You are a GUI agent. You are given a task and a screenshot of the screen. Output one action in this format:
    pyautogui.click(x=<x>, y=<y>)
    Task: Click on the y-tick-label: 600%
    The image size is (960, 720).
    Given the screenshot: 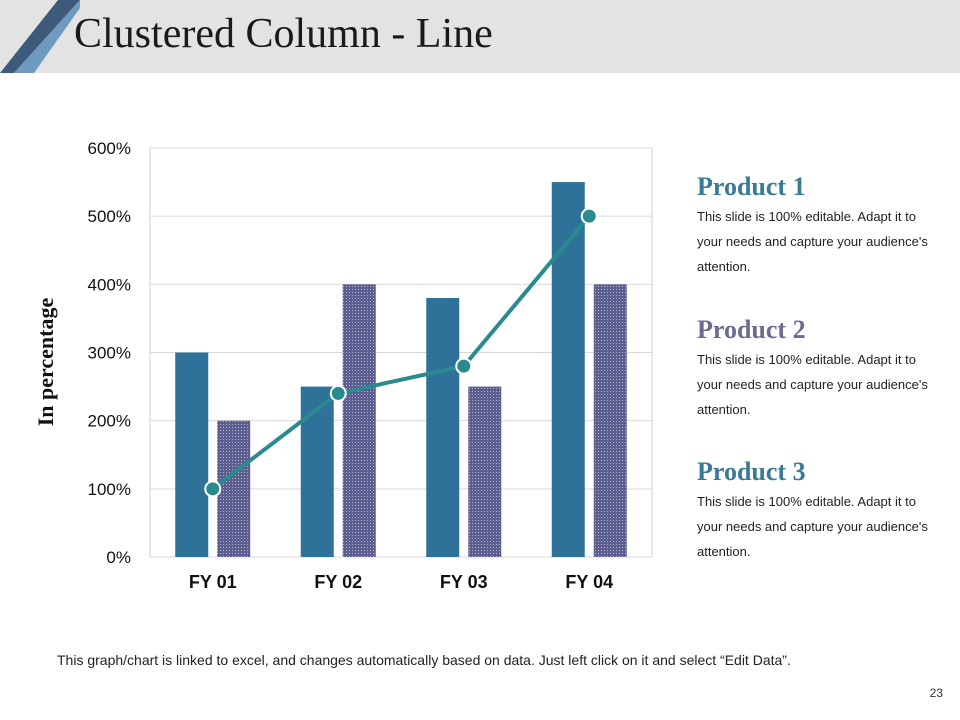 What is the action you would take?
    pyautogui.click(x=109, y=148)
    